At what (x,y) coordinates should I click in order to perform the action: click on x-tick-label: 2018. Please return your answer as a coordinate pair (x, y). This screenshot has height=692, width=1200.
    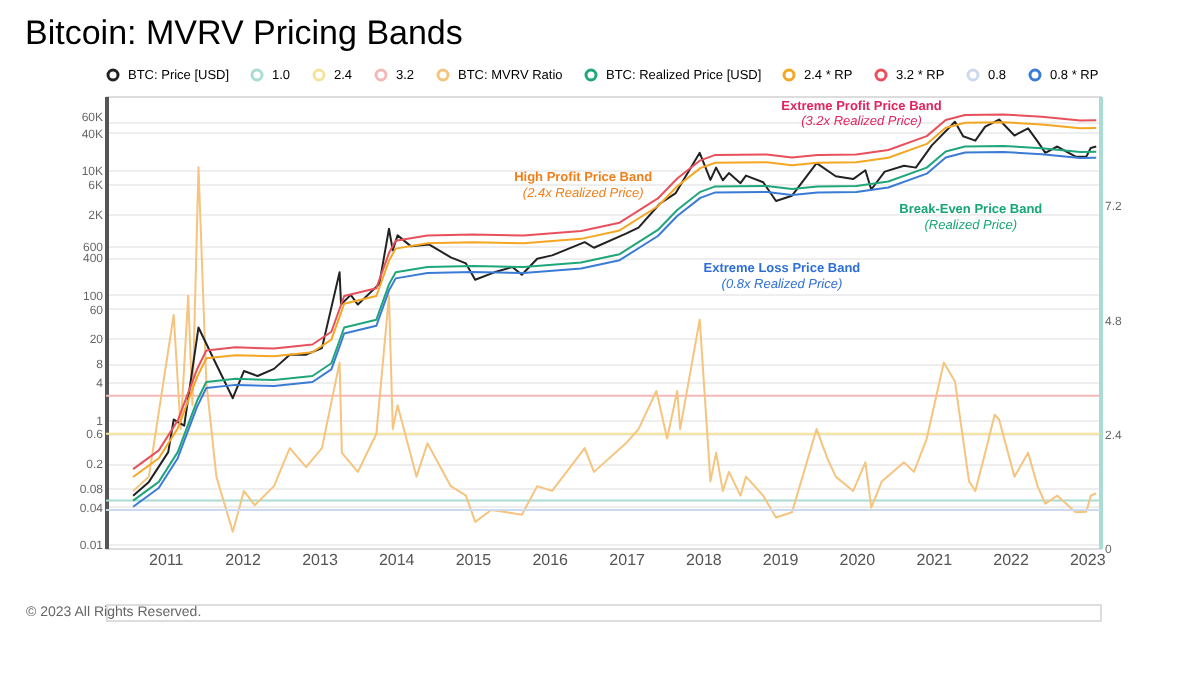
    Looking at the image, I should click on (704, 560).